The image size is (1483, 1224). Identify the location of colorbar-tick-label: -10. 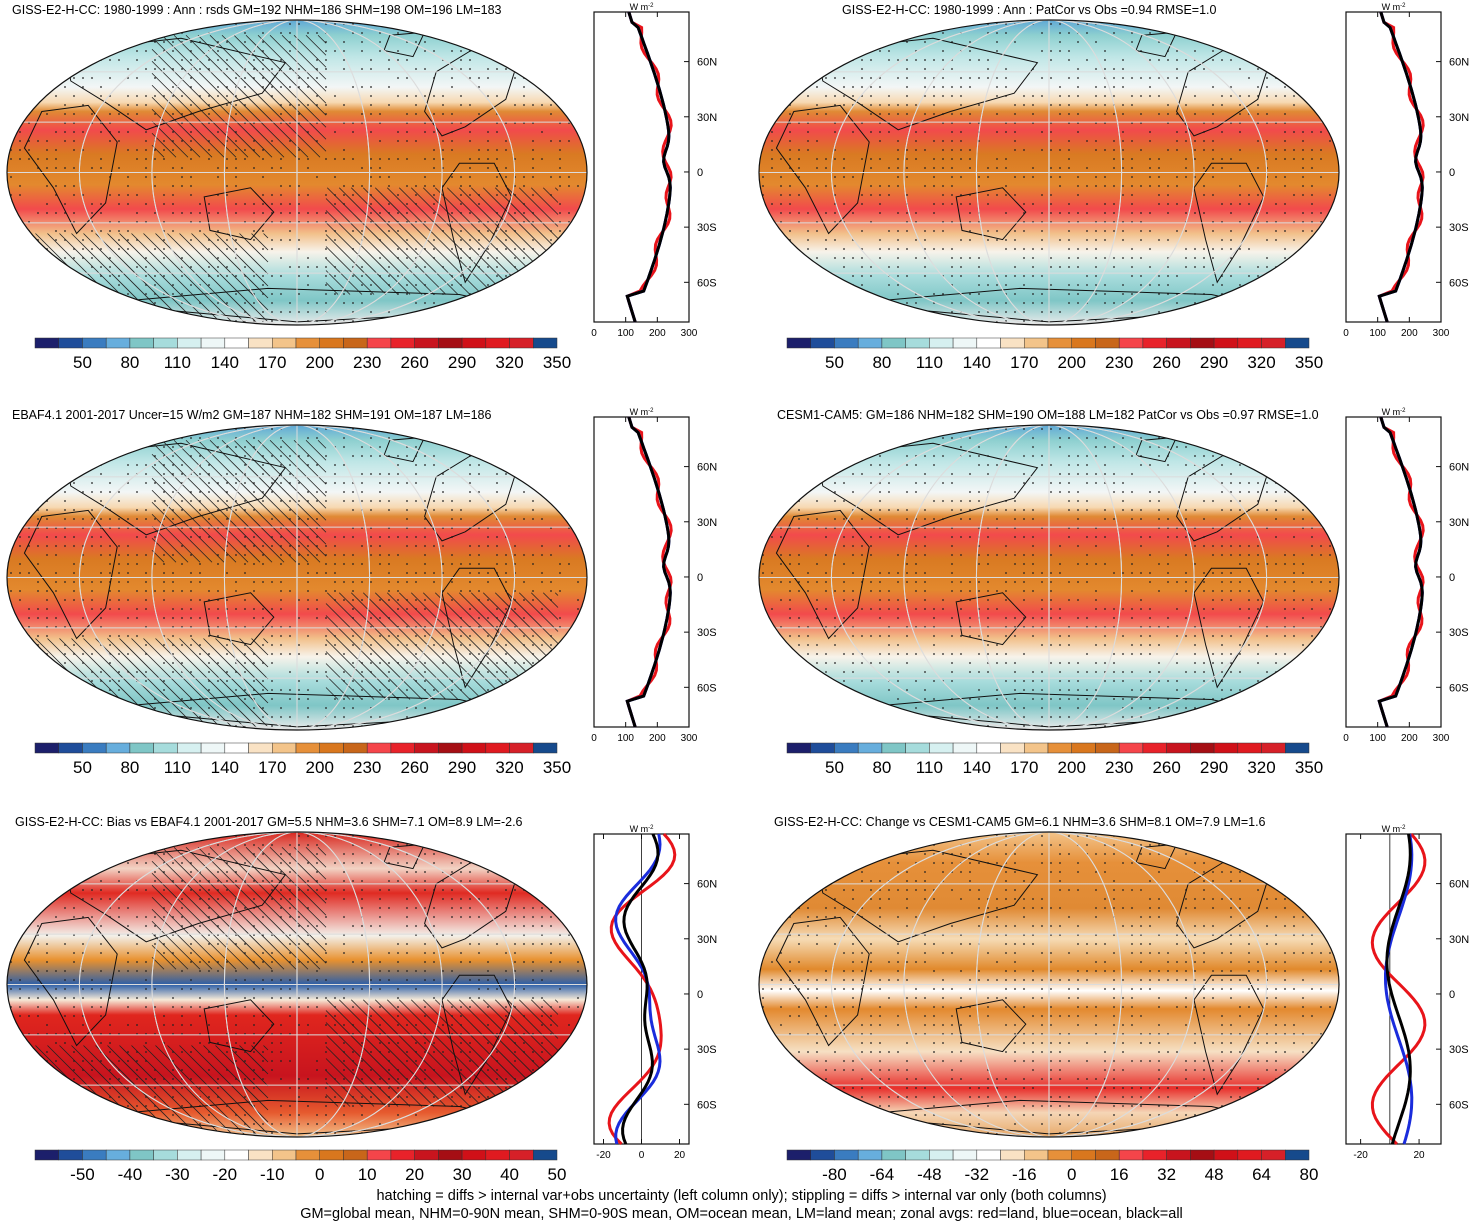
(272, 1174).